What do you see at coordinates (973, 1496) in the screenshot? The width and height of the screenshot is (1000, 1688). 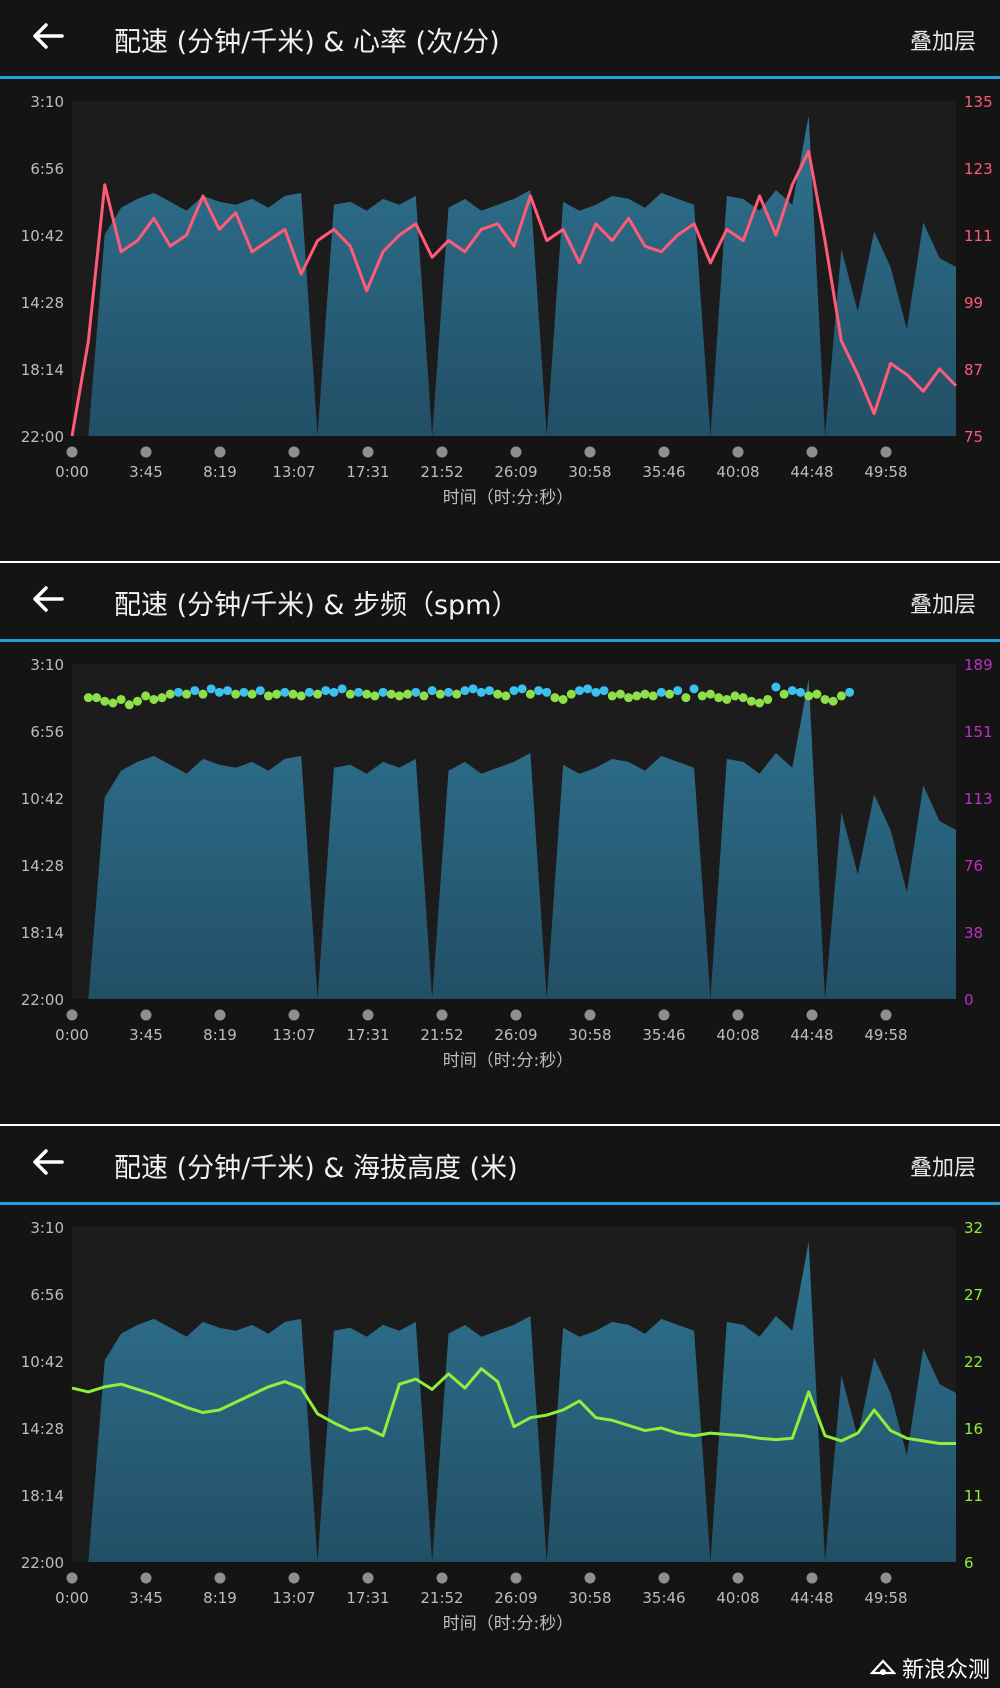 I see `y-right-tick-label: 11` at bounding box center [973, 1496].